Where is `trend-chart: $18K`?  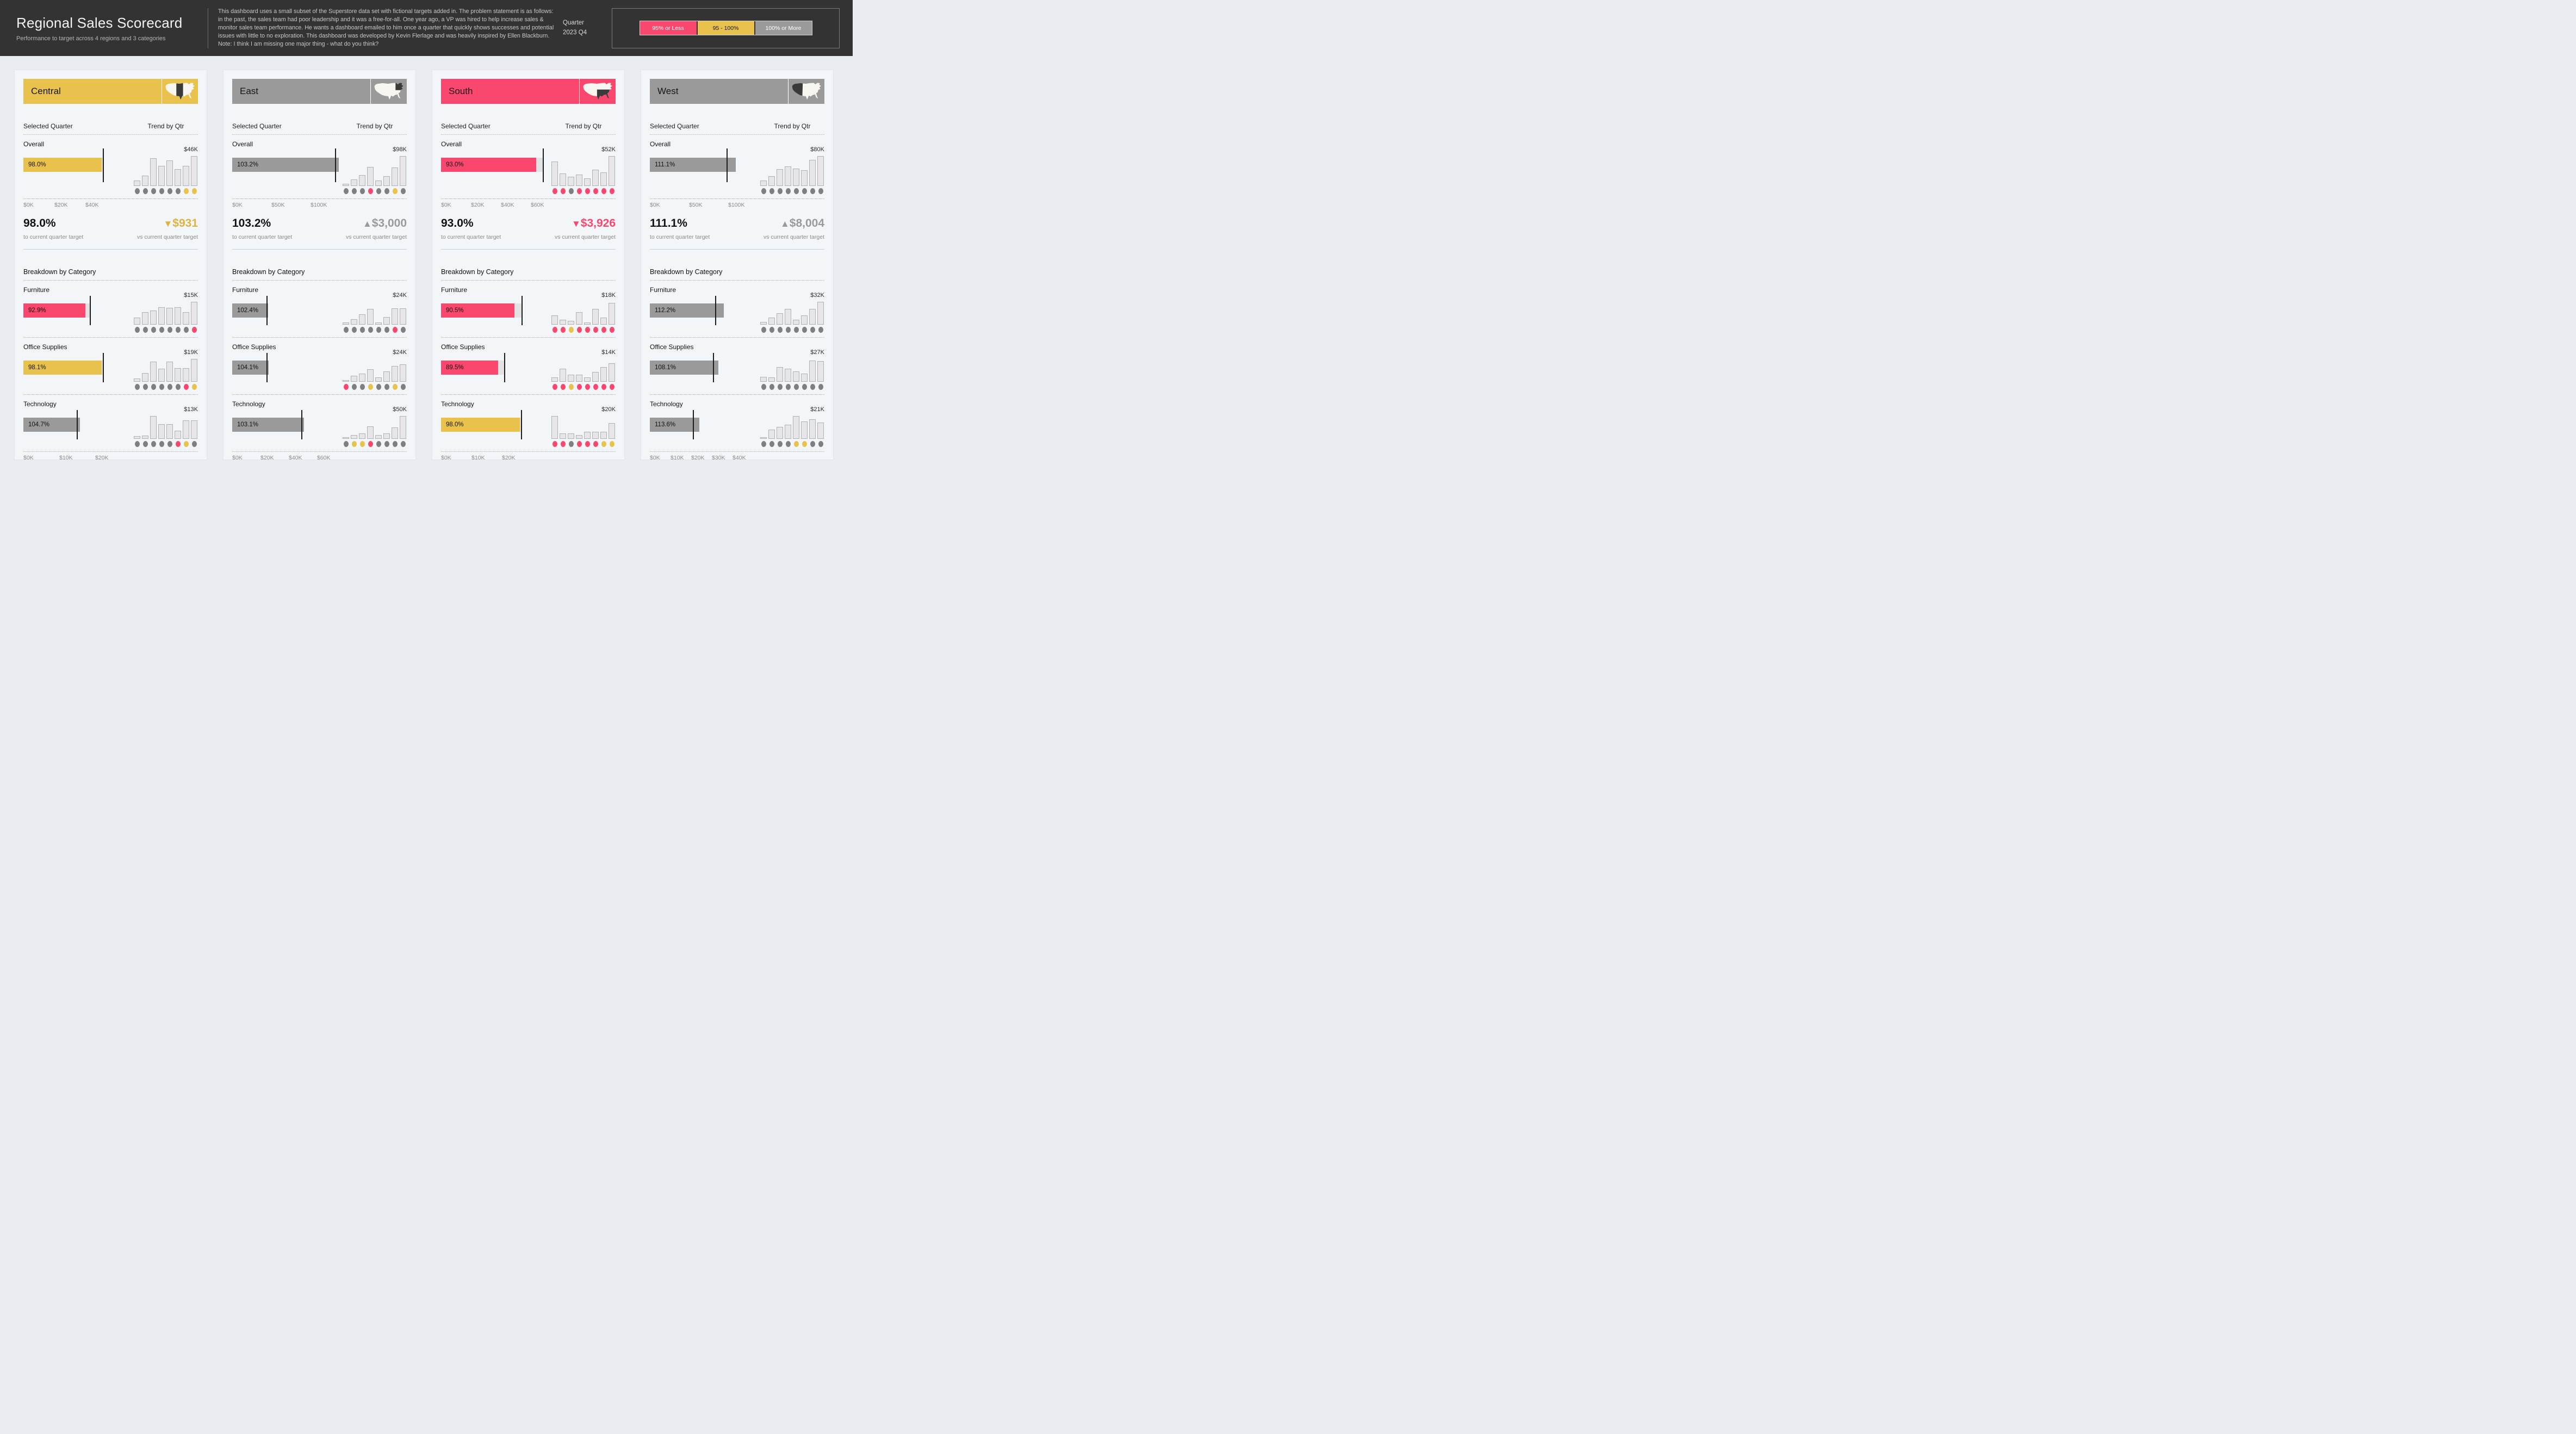 trend-chart: $18K is located at coordinates (583, 312).